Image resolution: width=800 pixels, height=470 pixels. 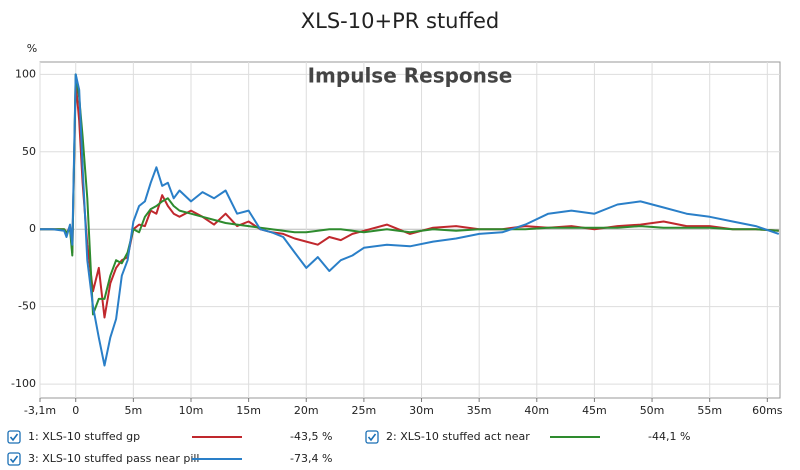 What do you see at coordinates (32, 228) in the screenshot?
I see `y-tick-label: 0` at bounding box center [32, 228].